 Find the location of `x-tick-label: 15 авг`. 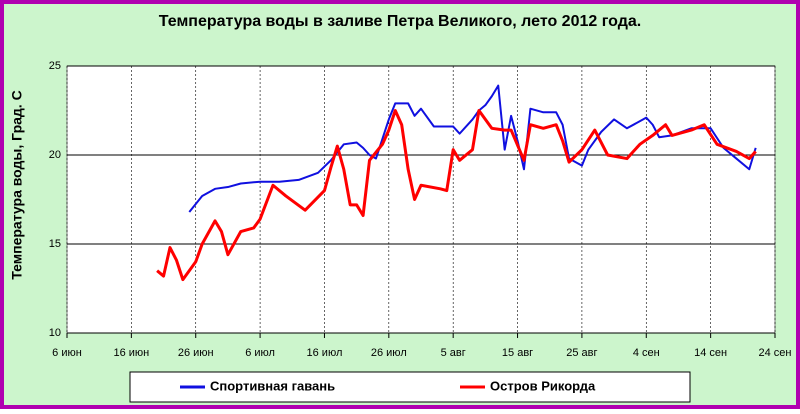

x-tick-label: 15 авг is located at coordinates (517, 353).